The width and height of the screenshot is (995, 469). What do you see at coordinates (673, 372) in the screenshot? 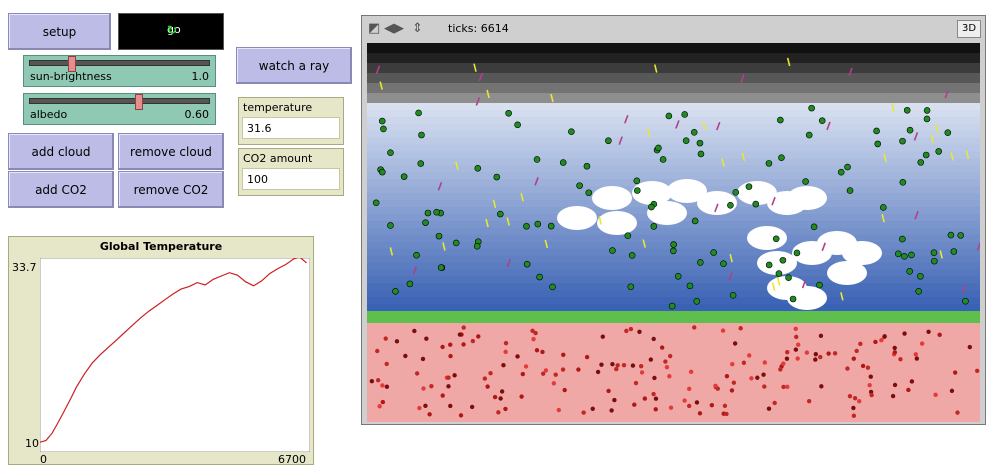
I see `earth` at bounding box center [673, 372].